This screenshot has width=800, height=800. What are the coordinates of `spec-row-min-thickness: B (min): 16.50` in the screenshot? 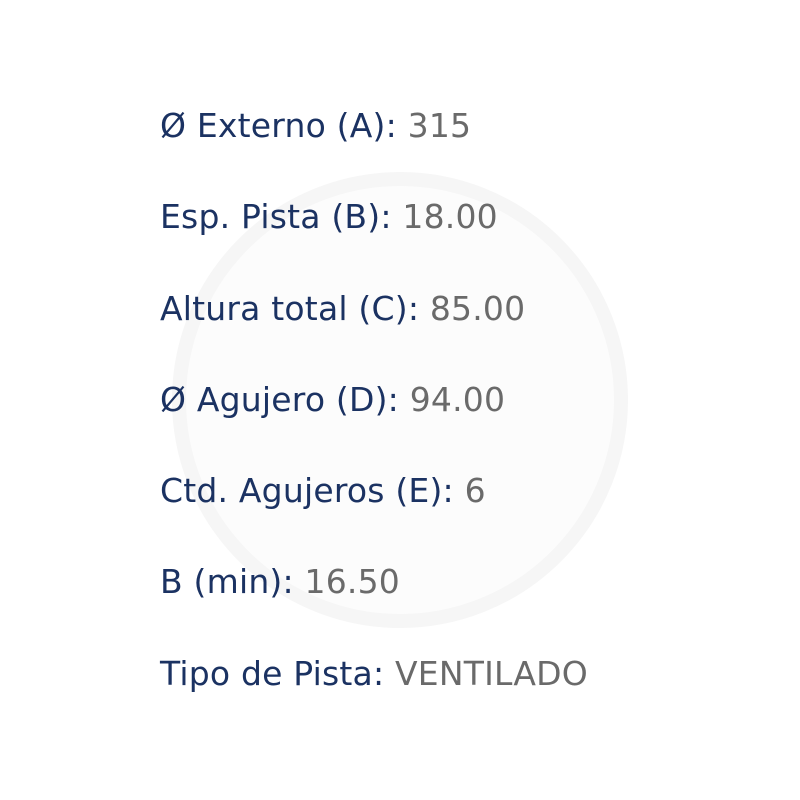 It's located at (374, 603).